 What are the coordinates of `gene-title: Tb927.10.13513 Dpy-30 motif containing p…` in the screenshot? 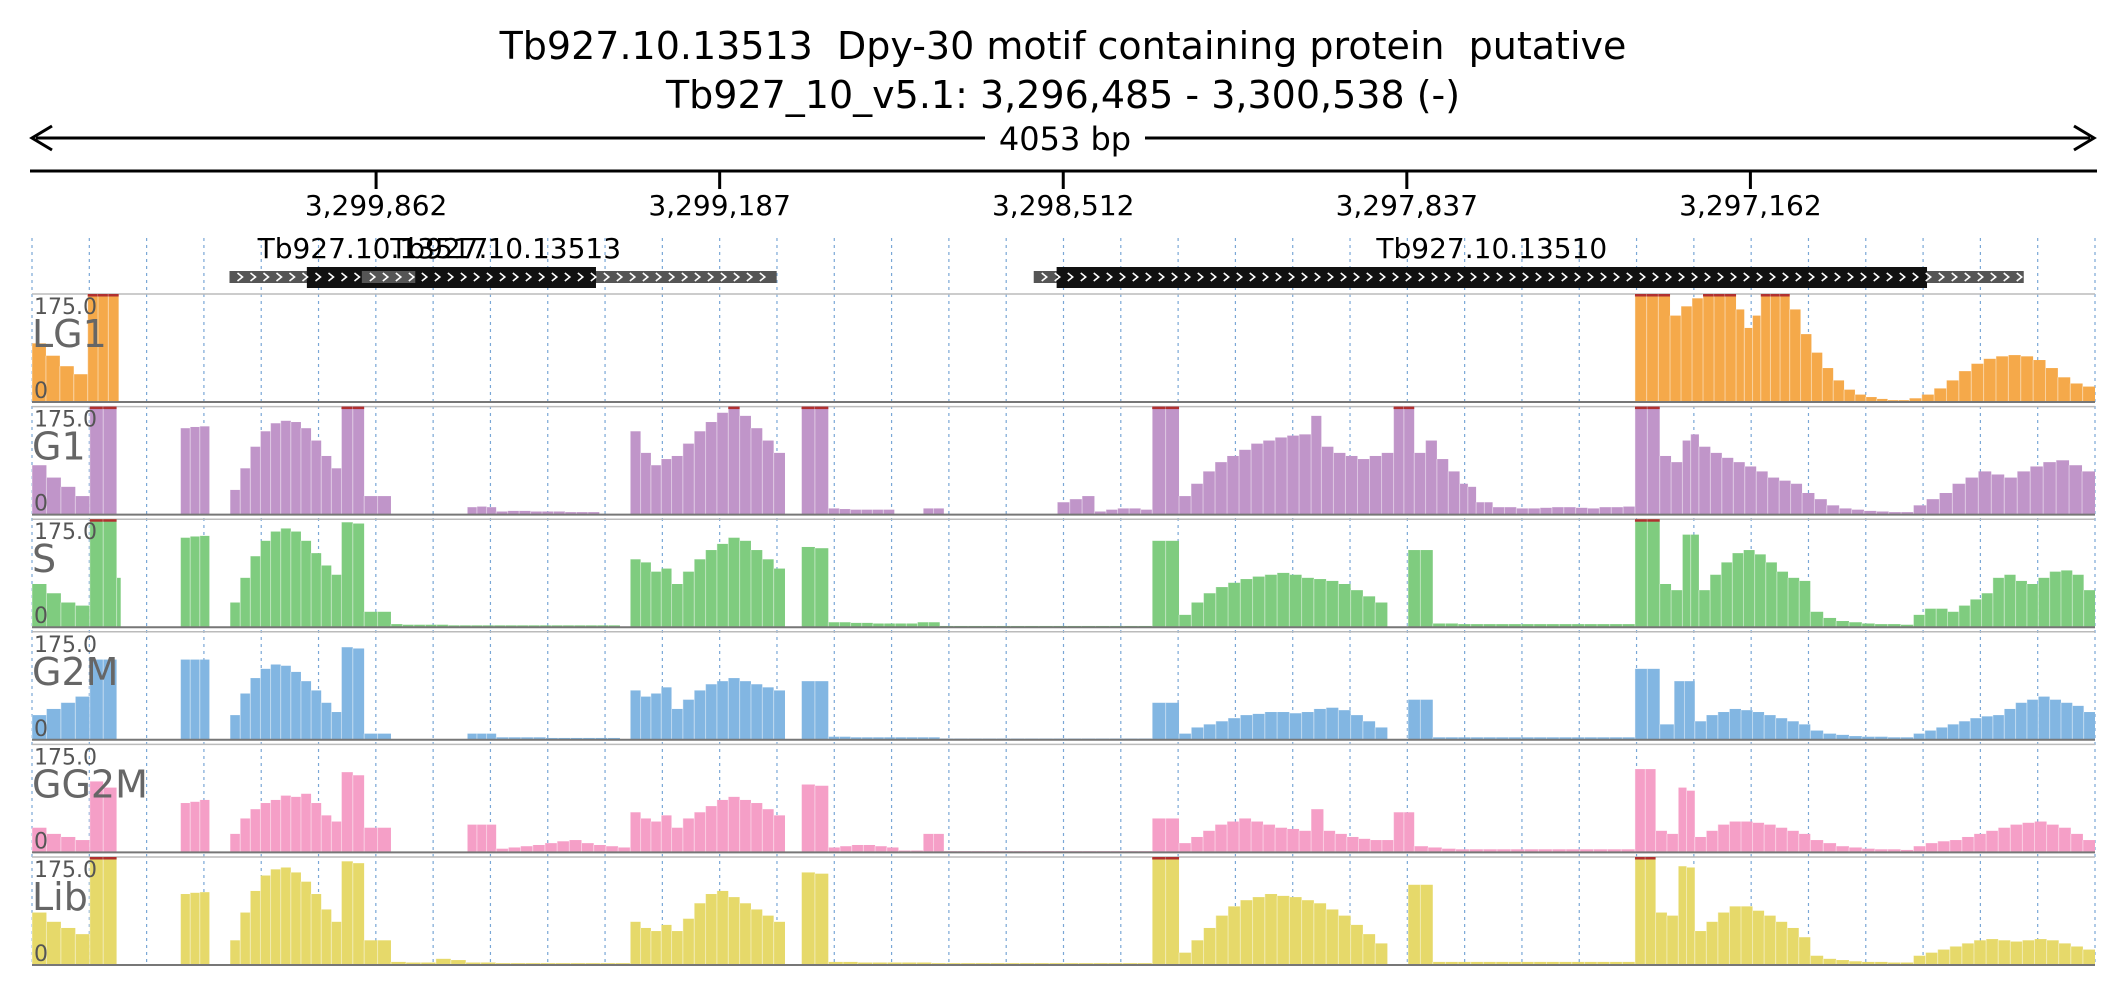 It's located at (1063, 46).